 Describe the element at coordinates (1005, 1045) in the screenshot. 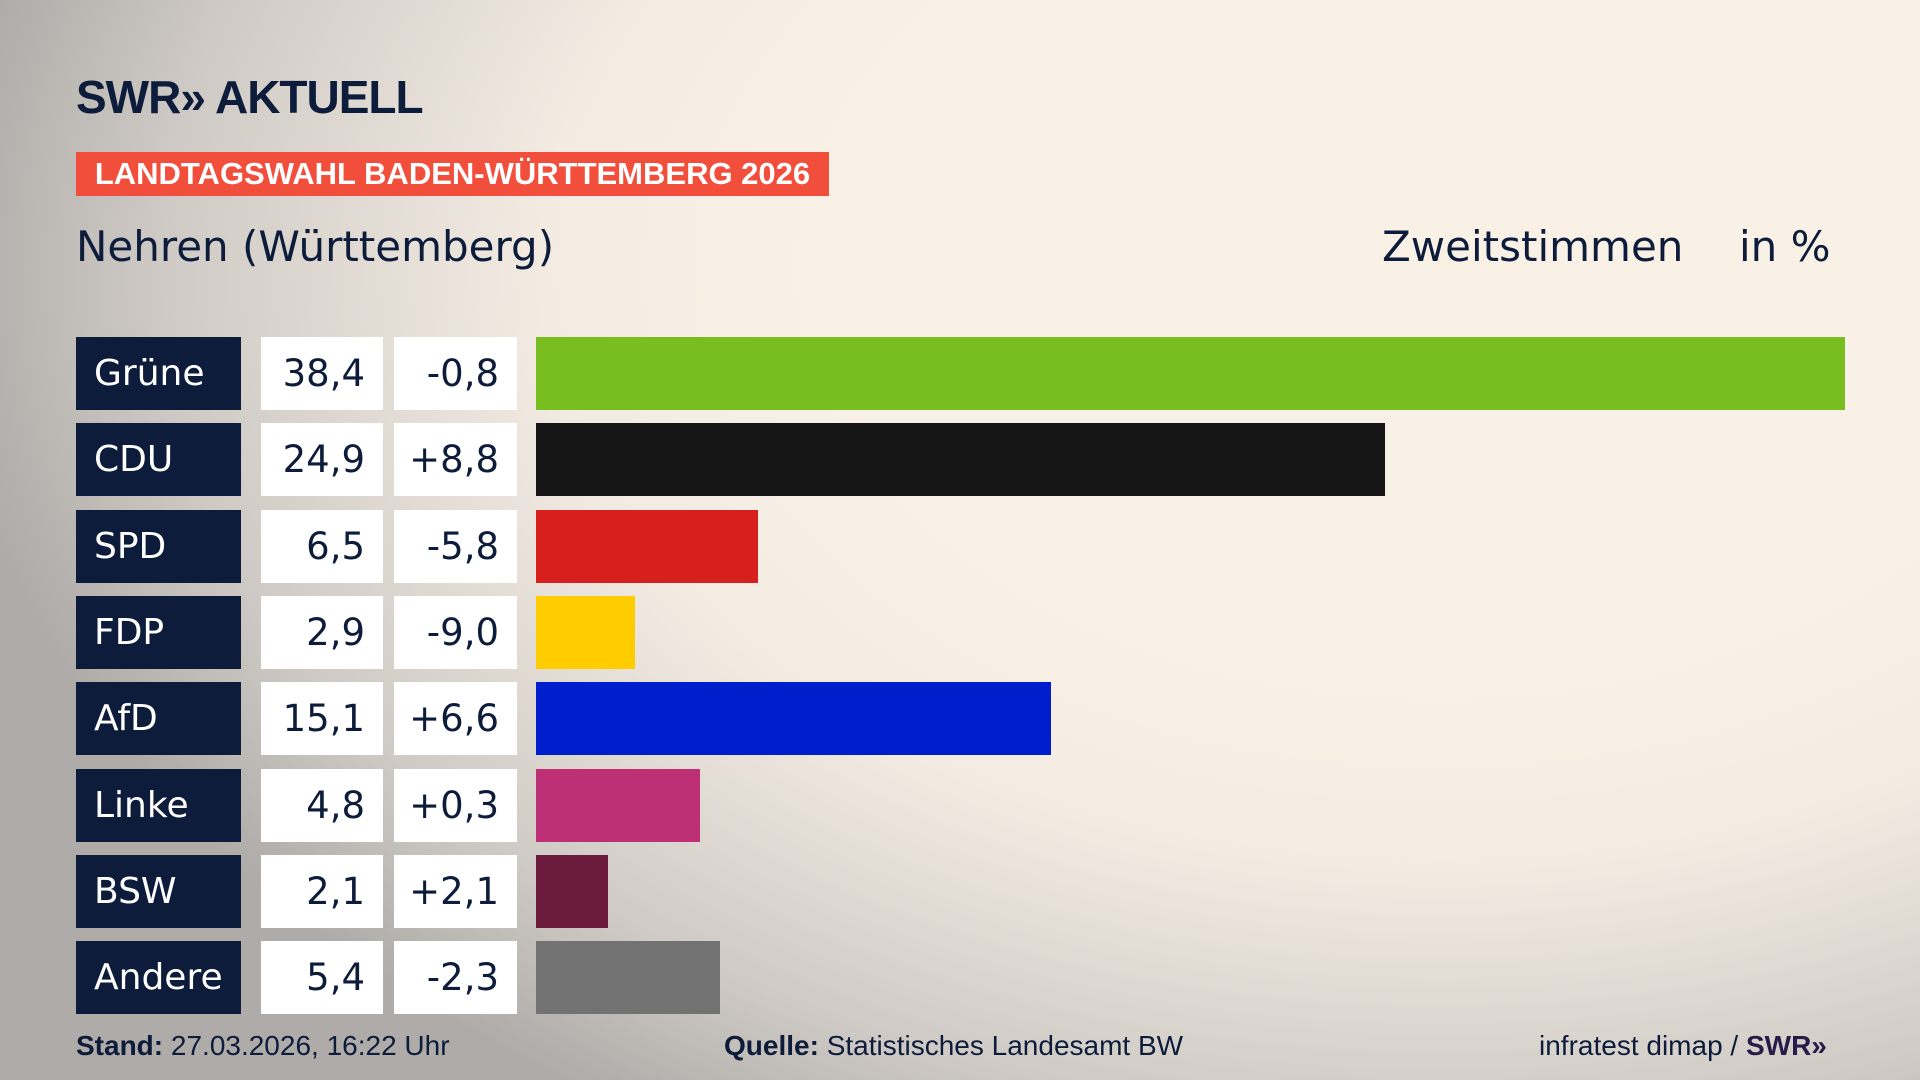

I see `source-value: Statistisches Landesamt BW` at that location.